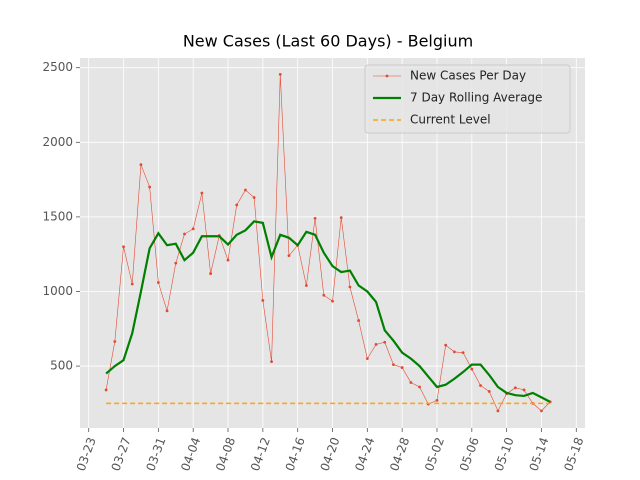  Describe the element at coordinates (364, 454) in the screenshot. I see `x-tick-label: 04-24` at that location.